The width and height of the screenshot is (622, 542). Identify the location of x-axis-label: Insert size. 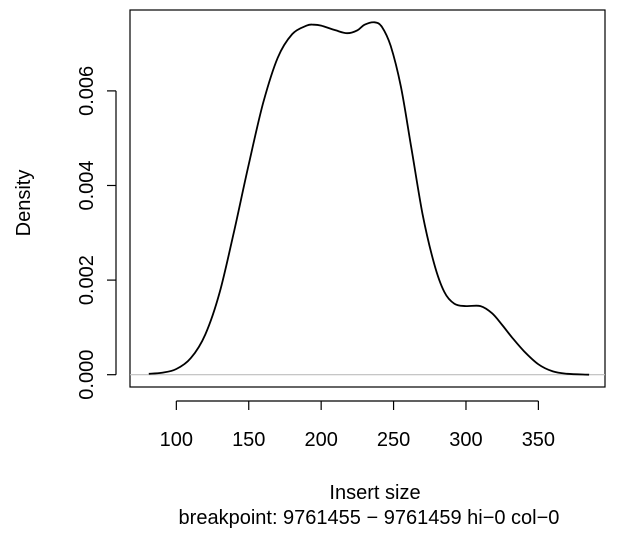
(374, 493).